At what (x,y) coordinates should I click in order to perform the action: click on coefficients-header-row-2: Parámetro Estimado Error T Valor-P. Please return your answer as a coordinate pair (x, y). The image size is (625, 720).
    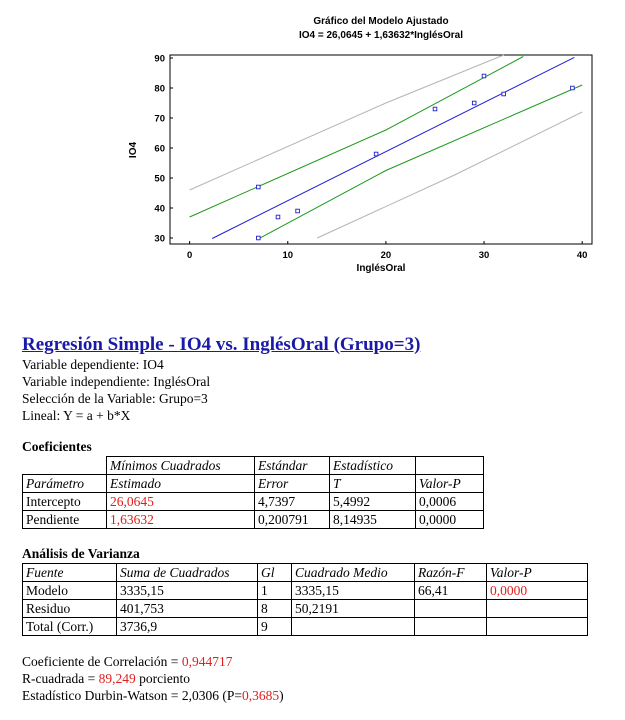
    Looking at the image, I should click on (253, 483).